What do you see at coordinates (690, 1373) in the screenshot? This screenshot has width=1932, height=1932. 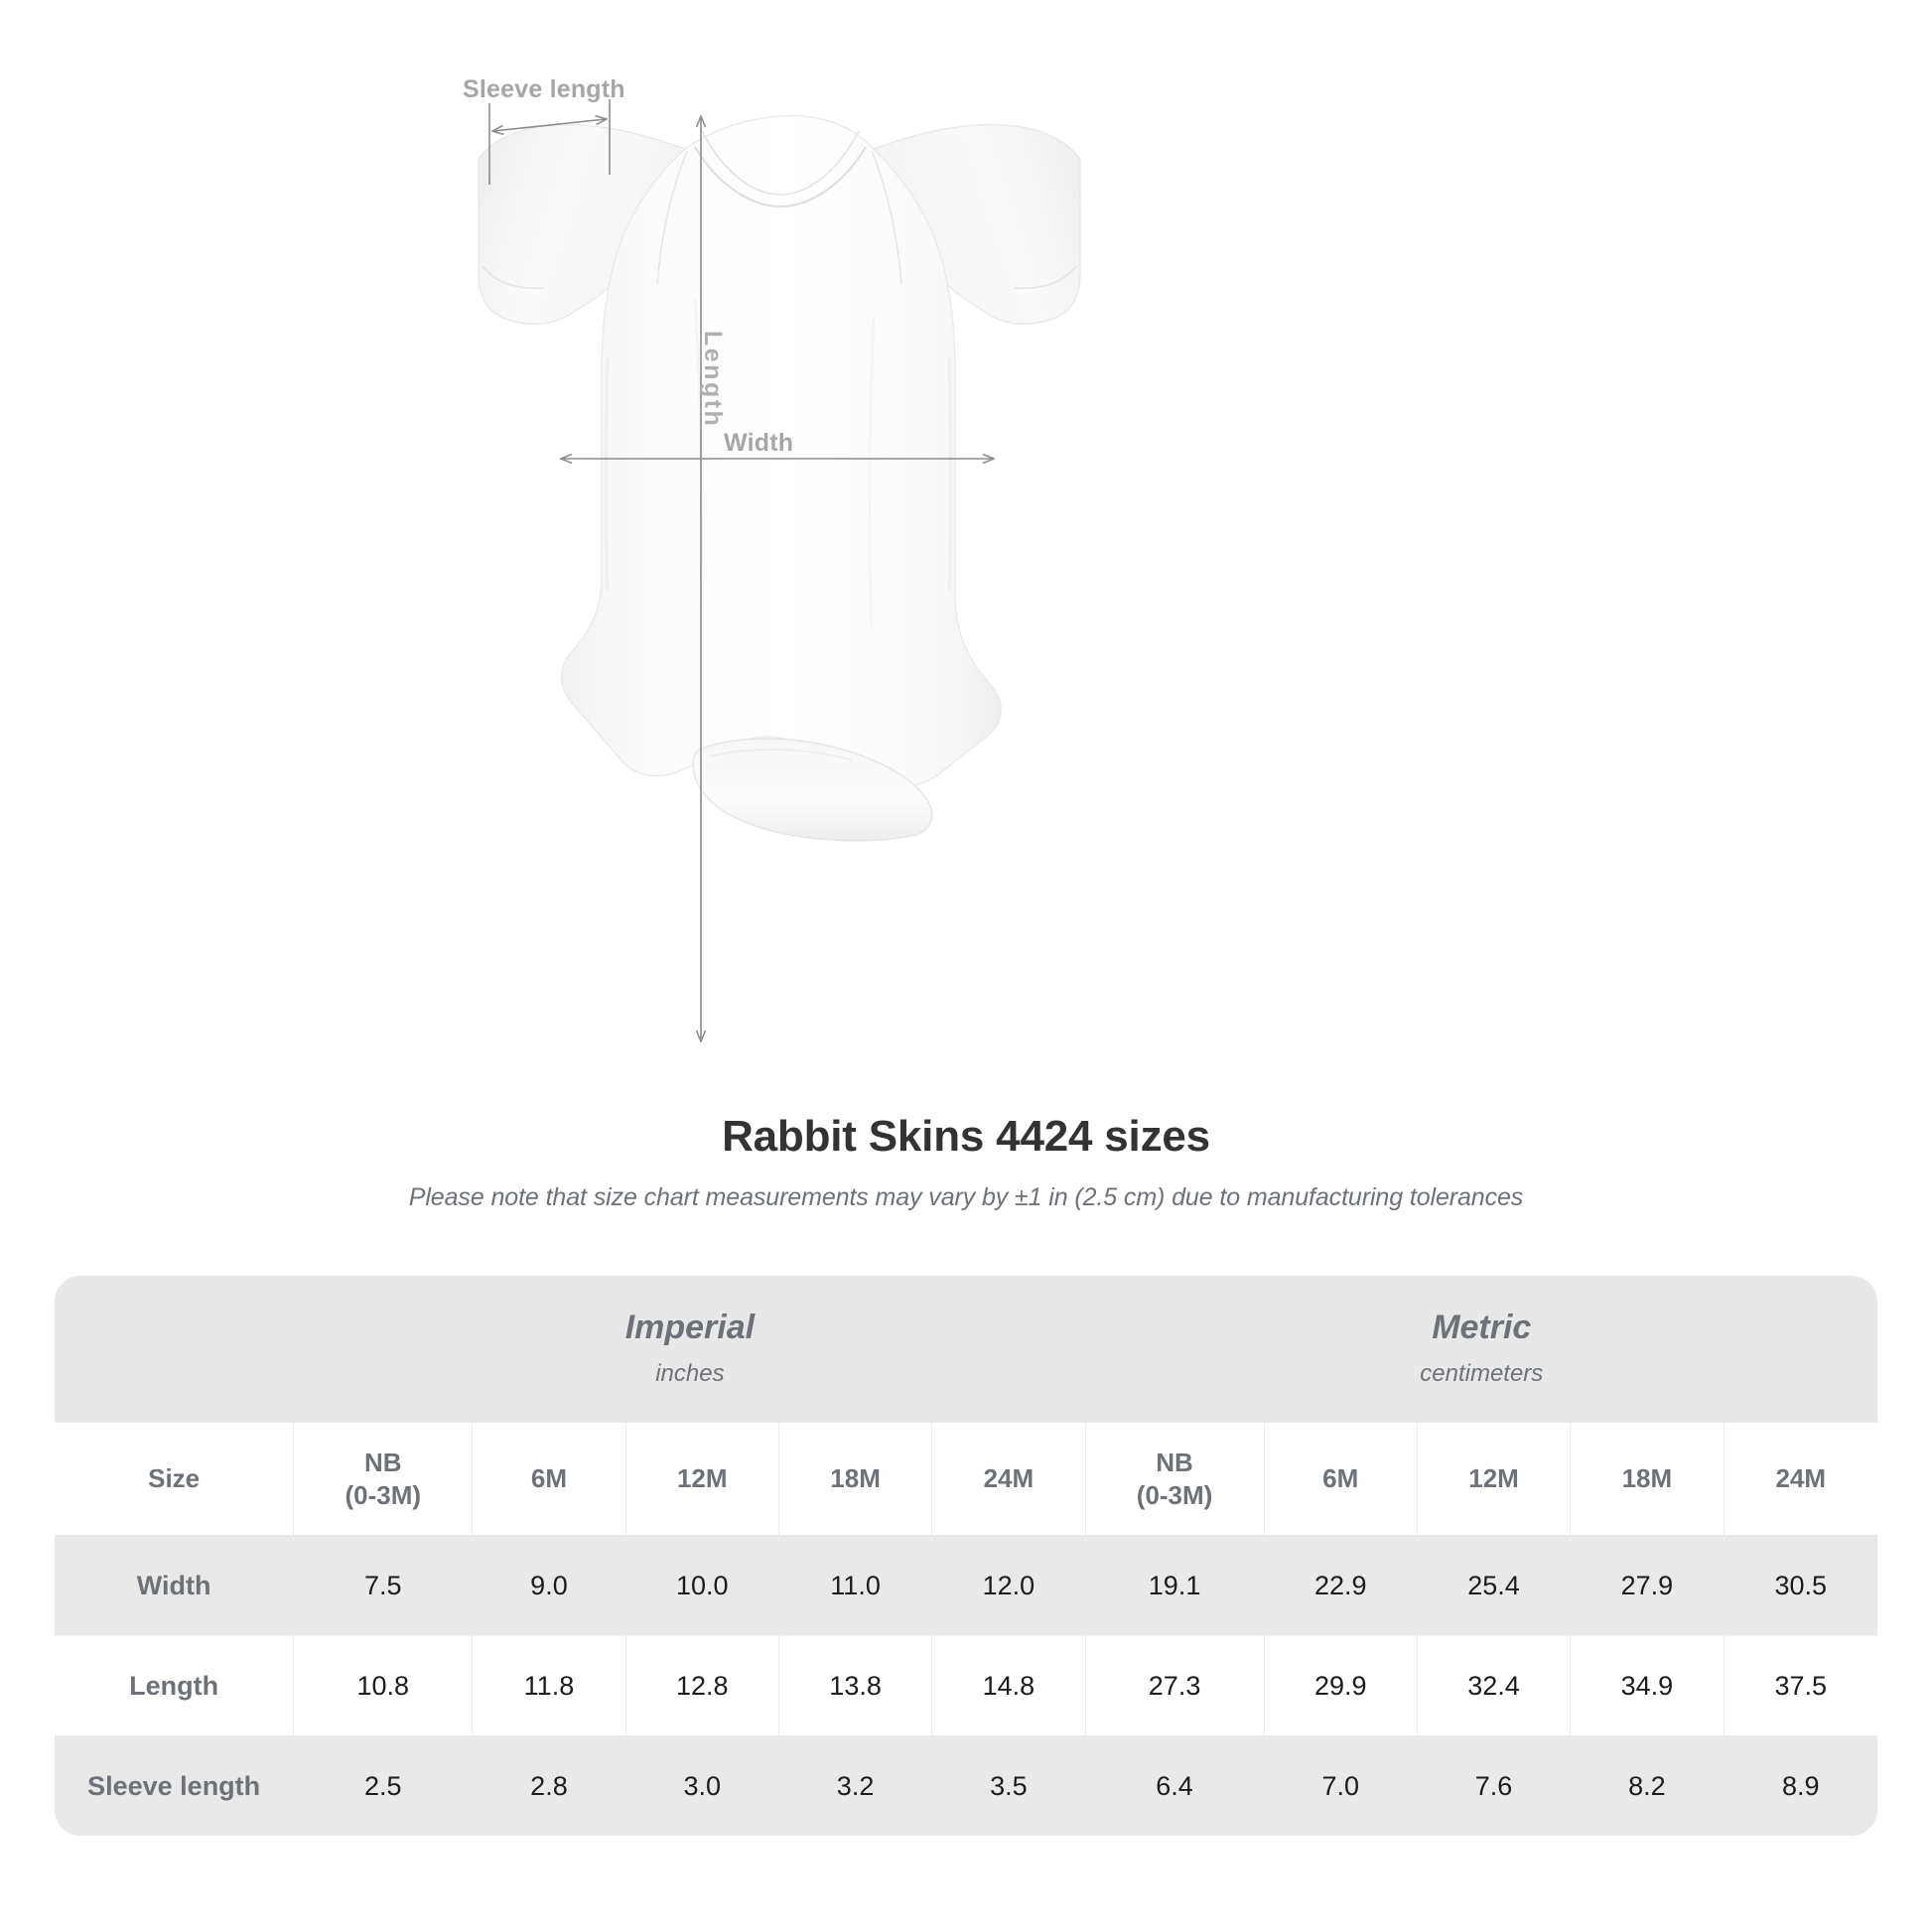 I see `unit-sub-imperial: inches` at bounding box center [690, 1373].